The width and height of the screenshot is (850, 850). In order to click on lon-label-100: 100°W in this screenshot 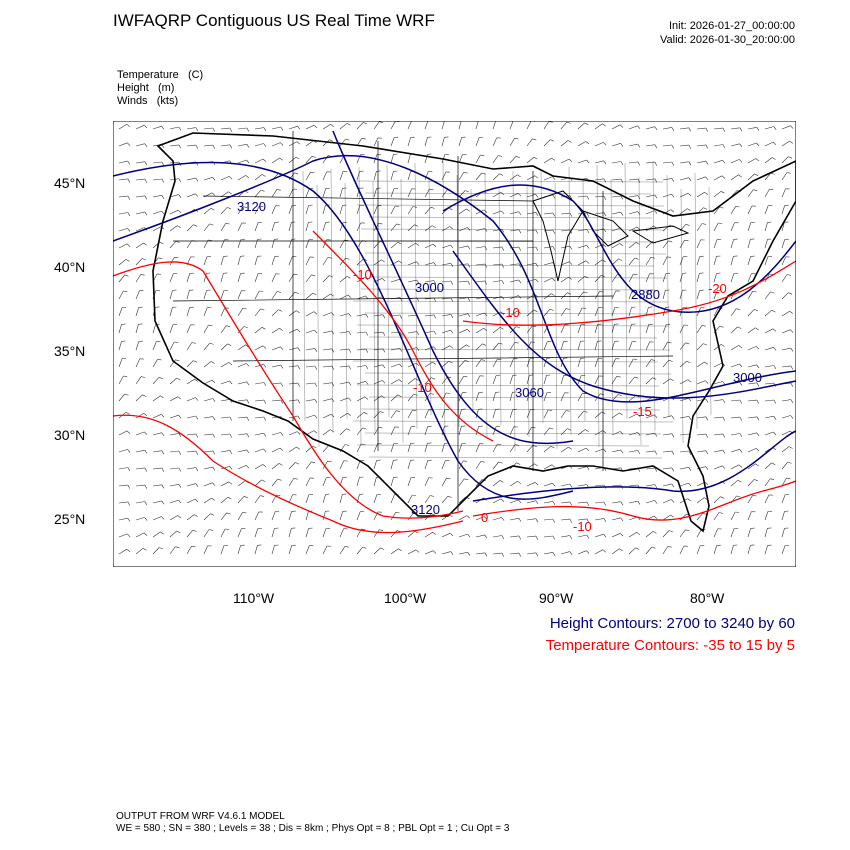, I will do `click(405, 598)`.